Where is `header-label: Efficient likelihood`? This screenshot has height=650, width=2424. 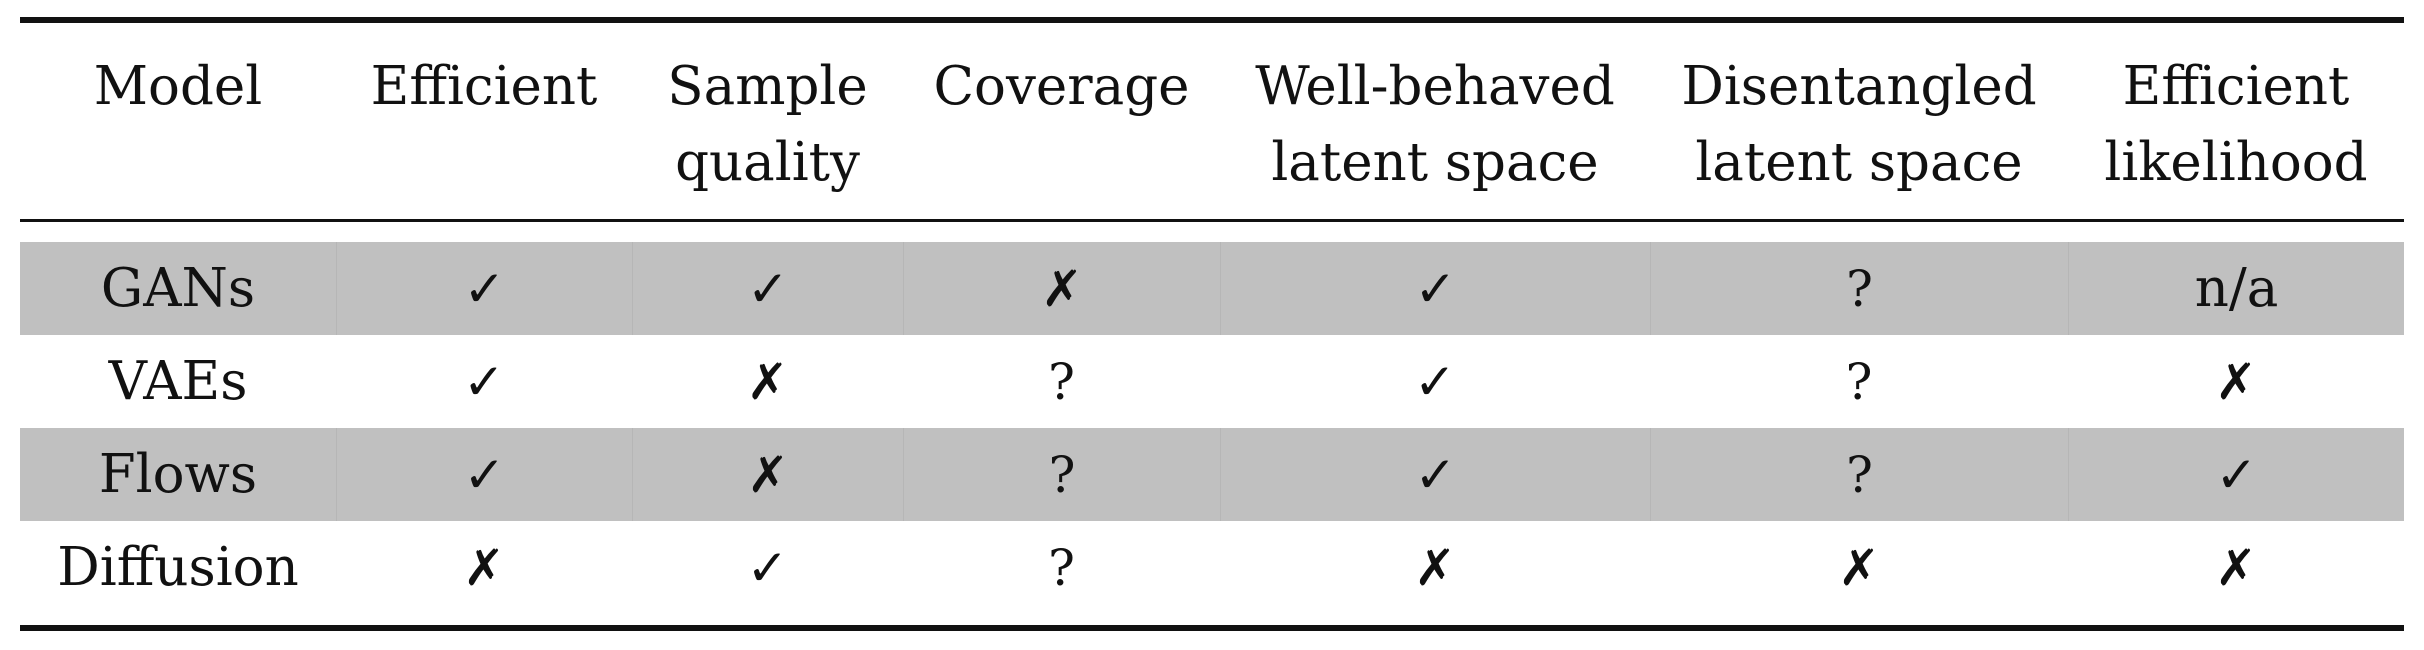 header-label: Efficient likelihood is located at coordinates (2236, 124).